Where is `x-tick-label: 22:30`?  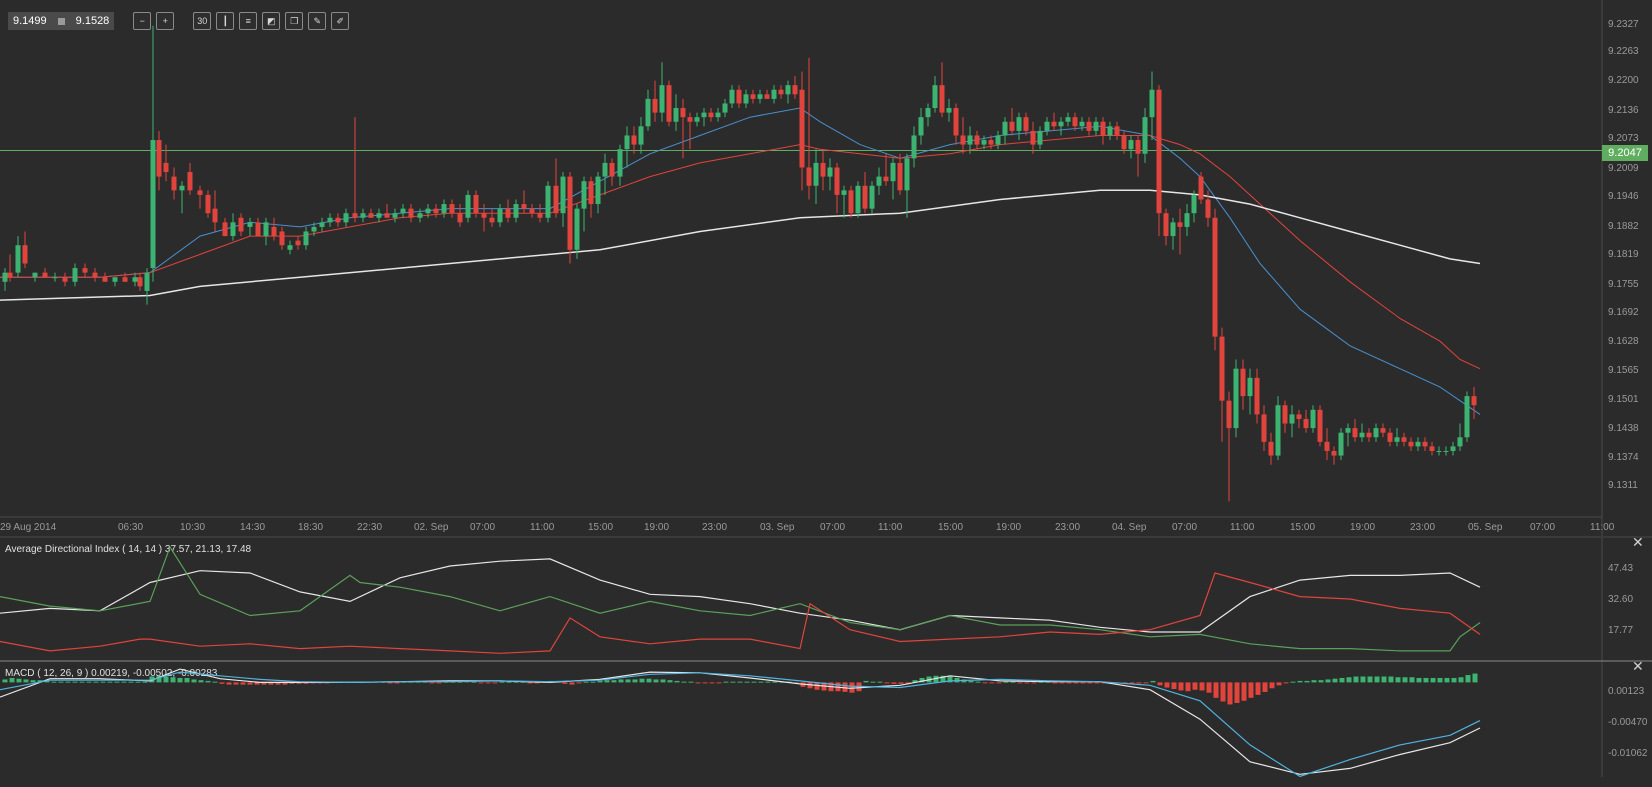
x-tick-label: 22:30 is located at coordinates (369, 527).